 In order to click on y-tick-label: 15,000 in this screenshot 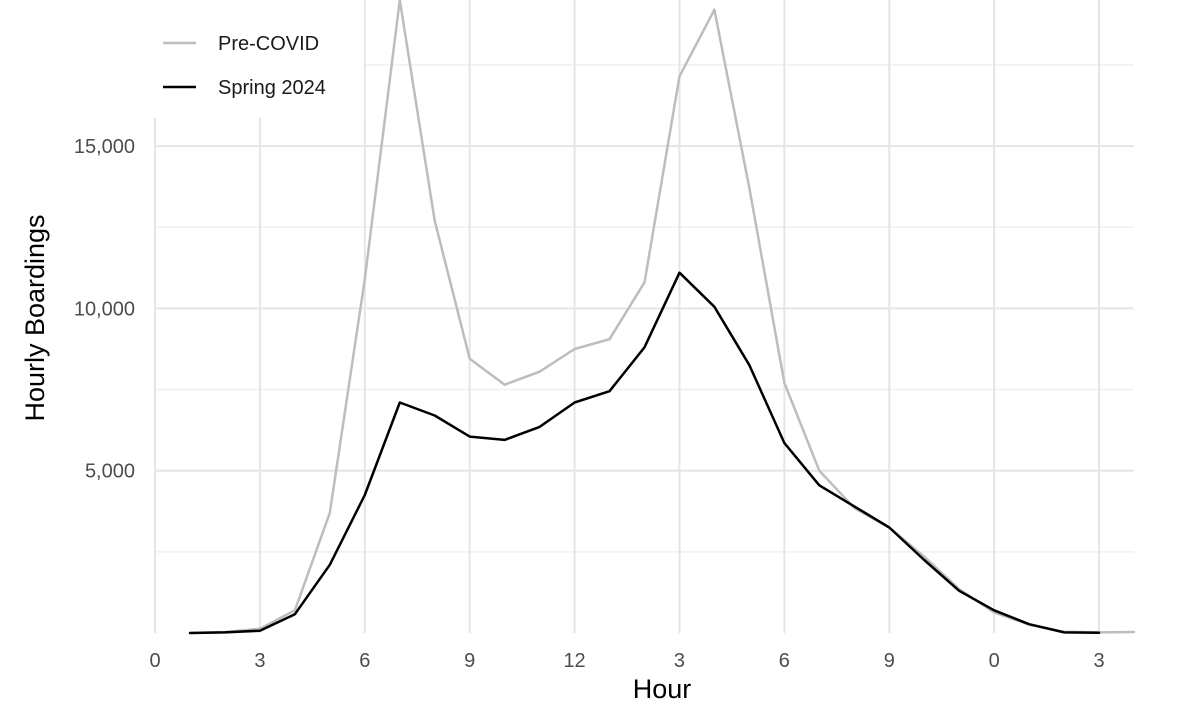, I will do `click(104, 147)`.